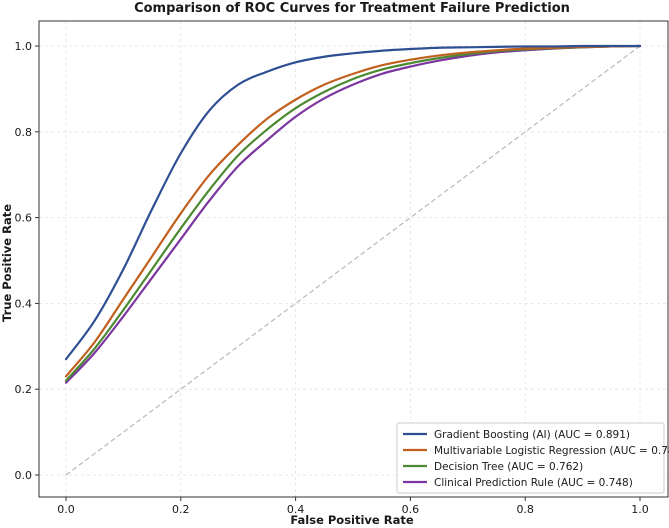  I want to click on x-axis-label: False Positive Rate, so click(351, 520).